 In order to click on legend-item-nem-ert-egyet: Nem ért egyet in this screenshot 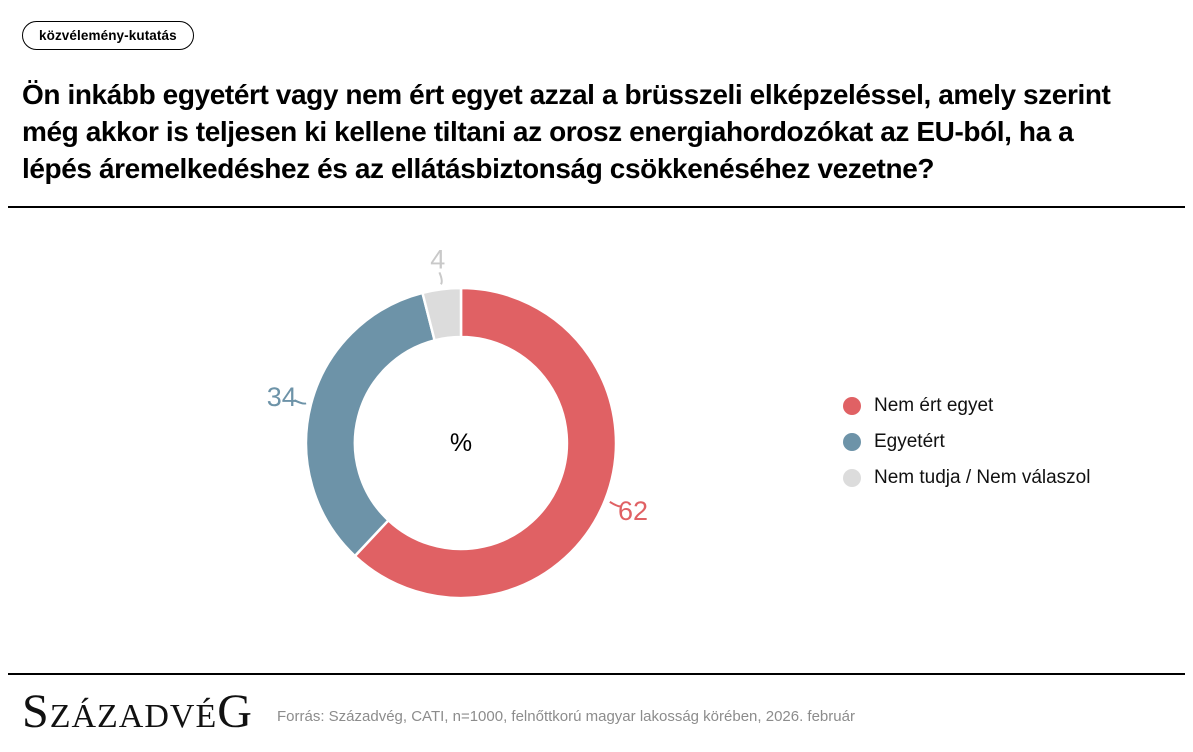, I will do `click(966, 406)`.